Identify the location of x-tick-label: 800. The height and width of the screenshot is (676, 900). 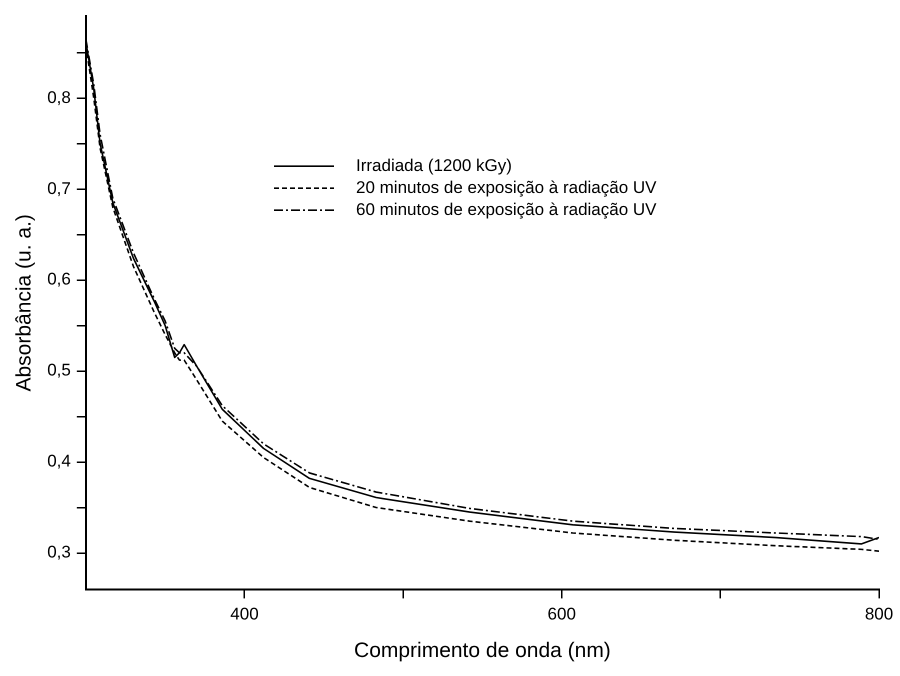
(879, 614).